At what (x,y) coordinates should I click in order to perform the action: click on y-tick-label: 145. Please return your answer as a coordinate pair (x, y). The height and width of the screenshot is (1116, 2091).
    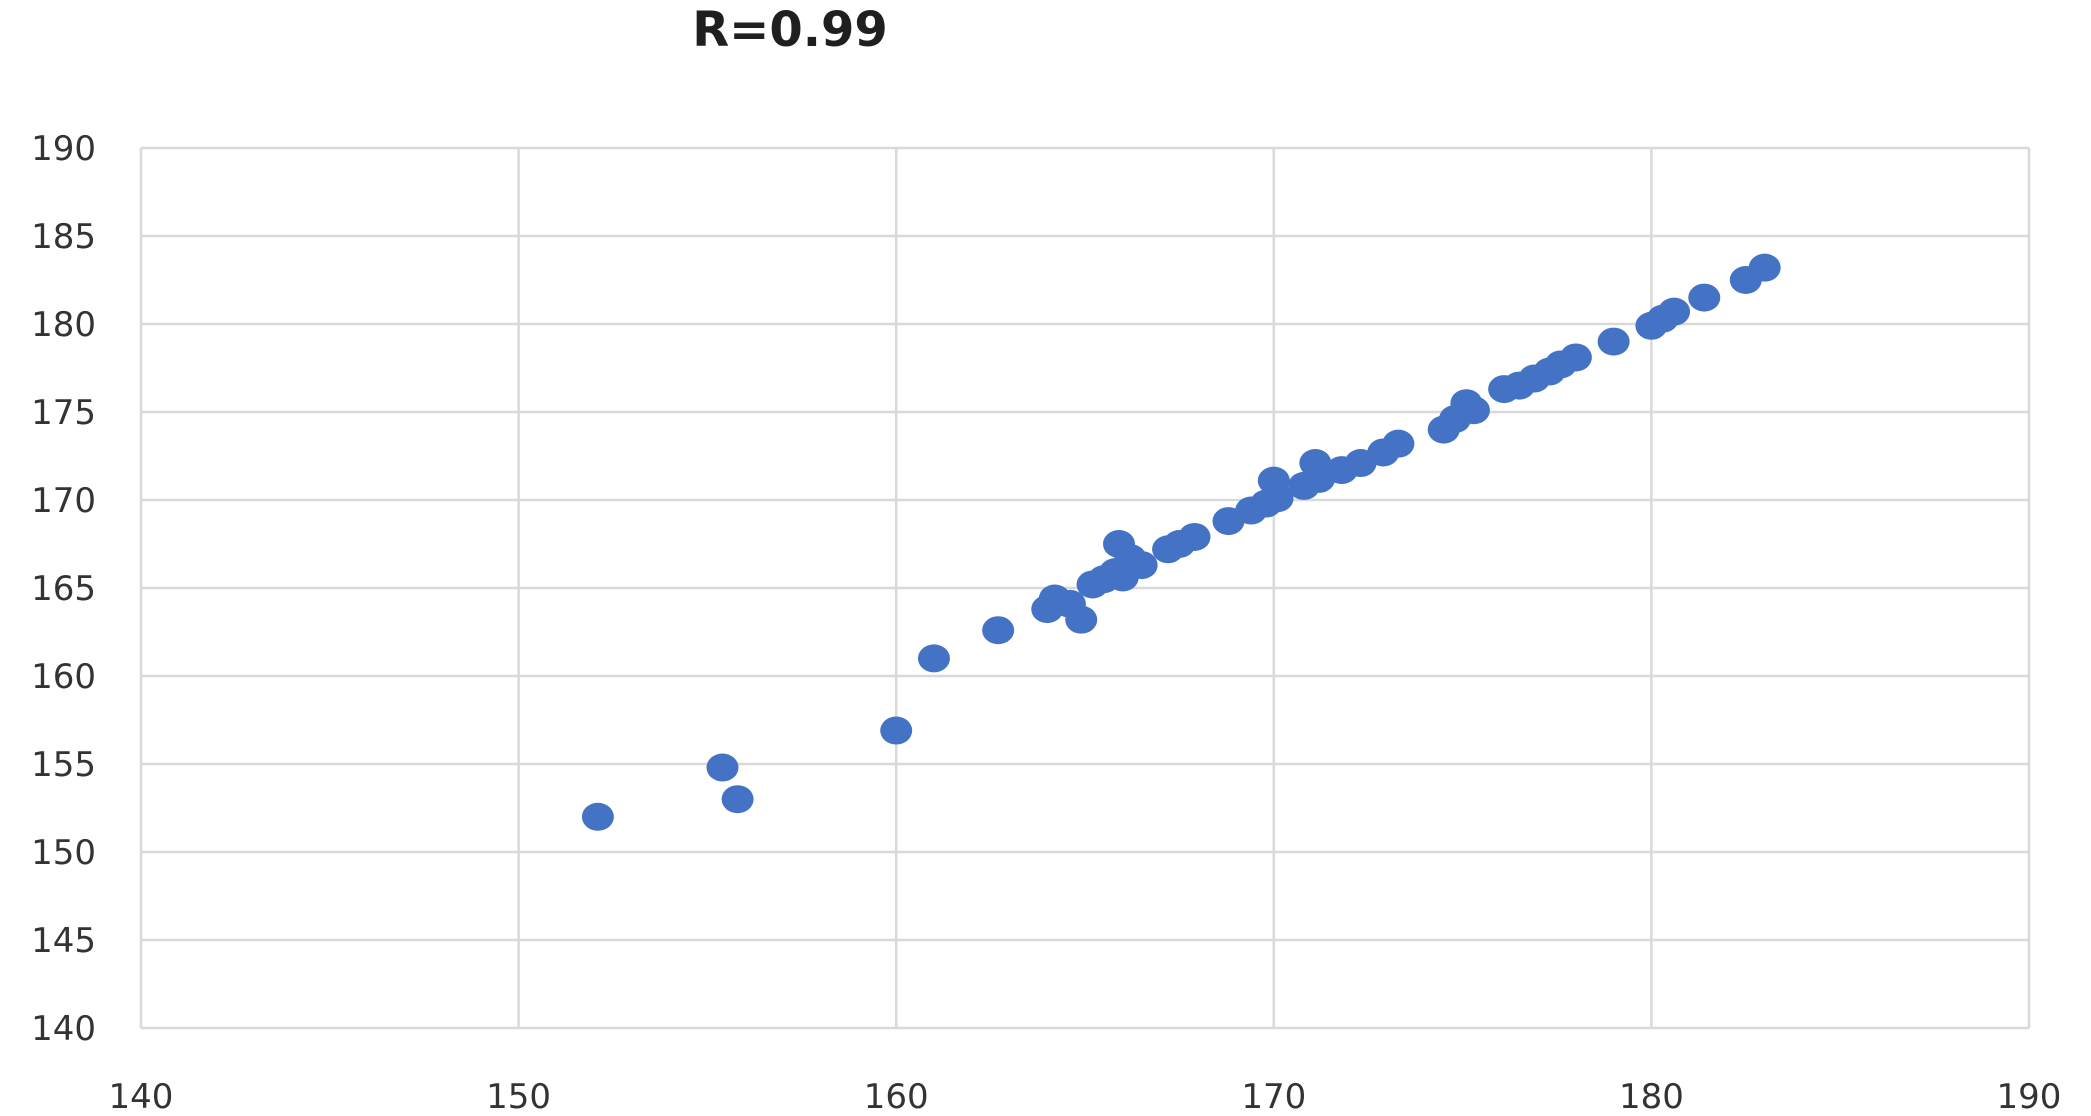
    Looking at the image, I should click on (63, 941).